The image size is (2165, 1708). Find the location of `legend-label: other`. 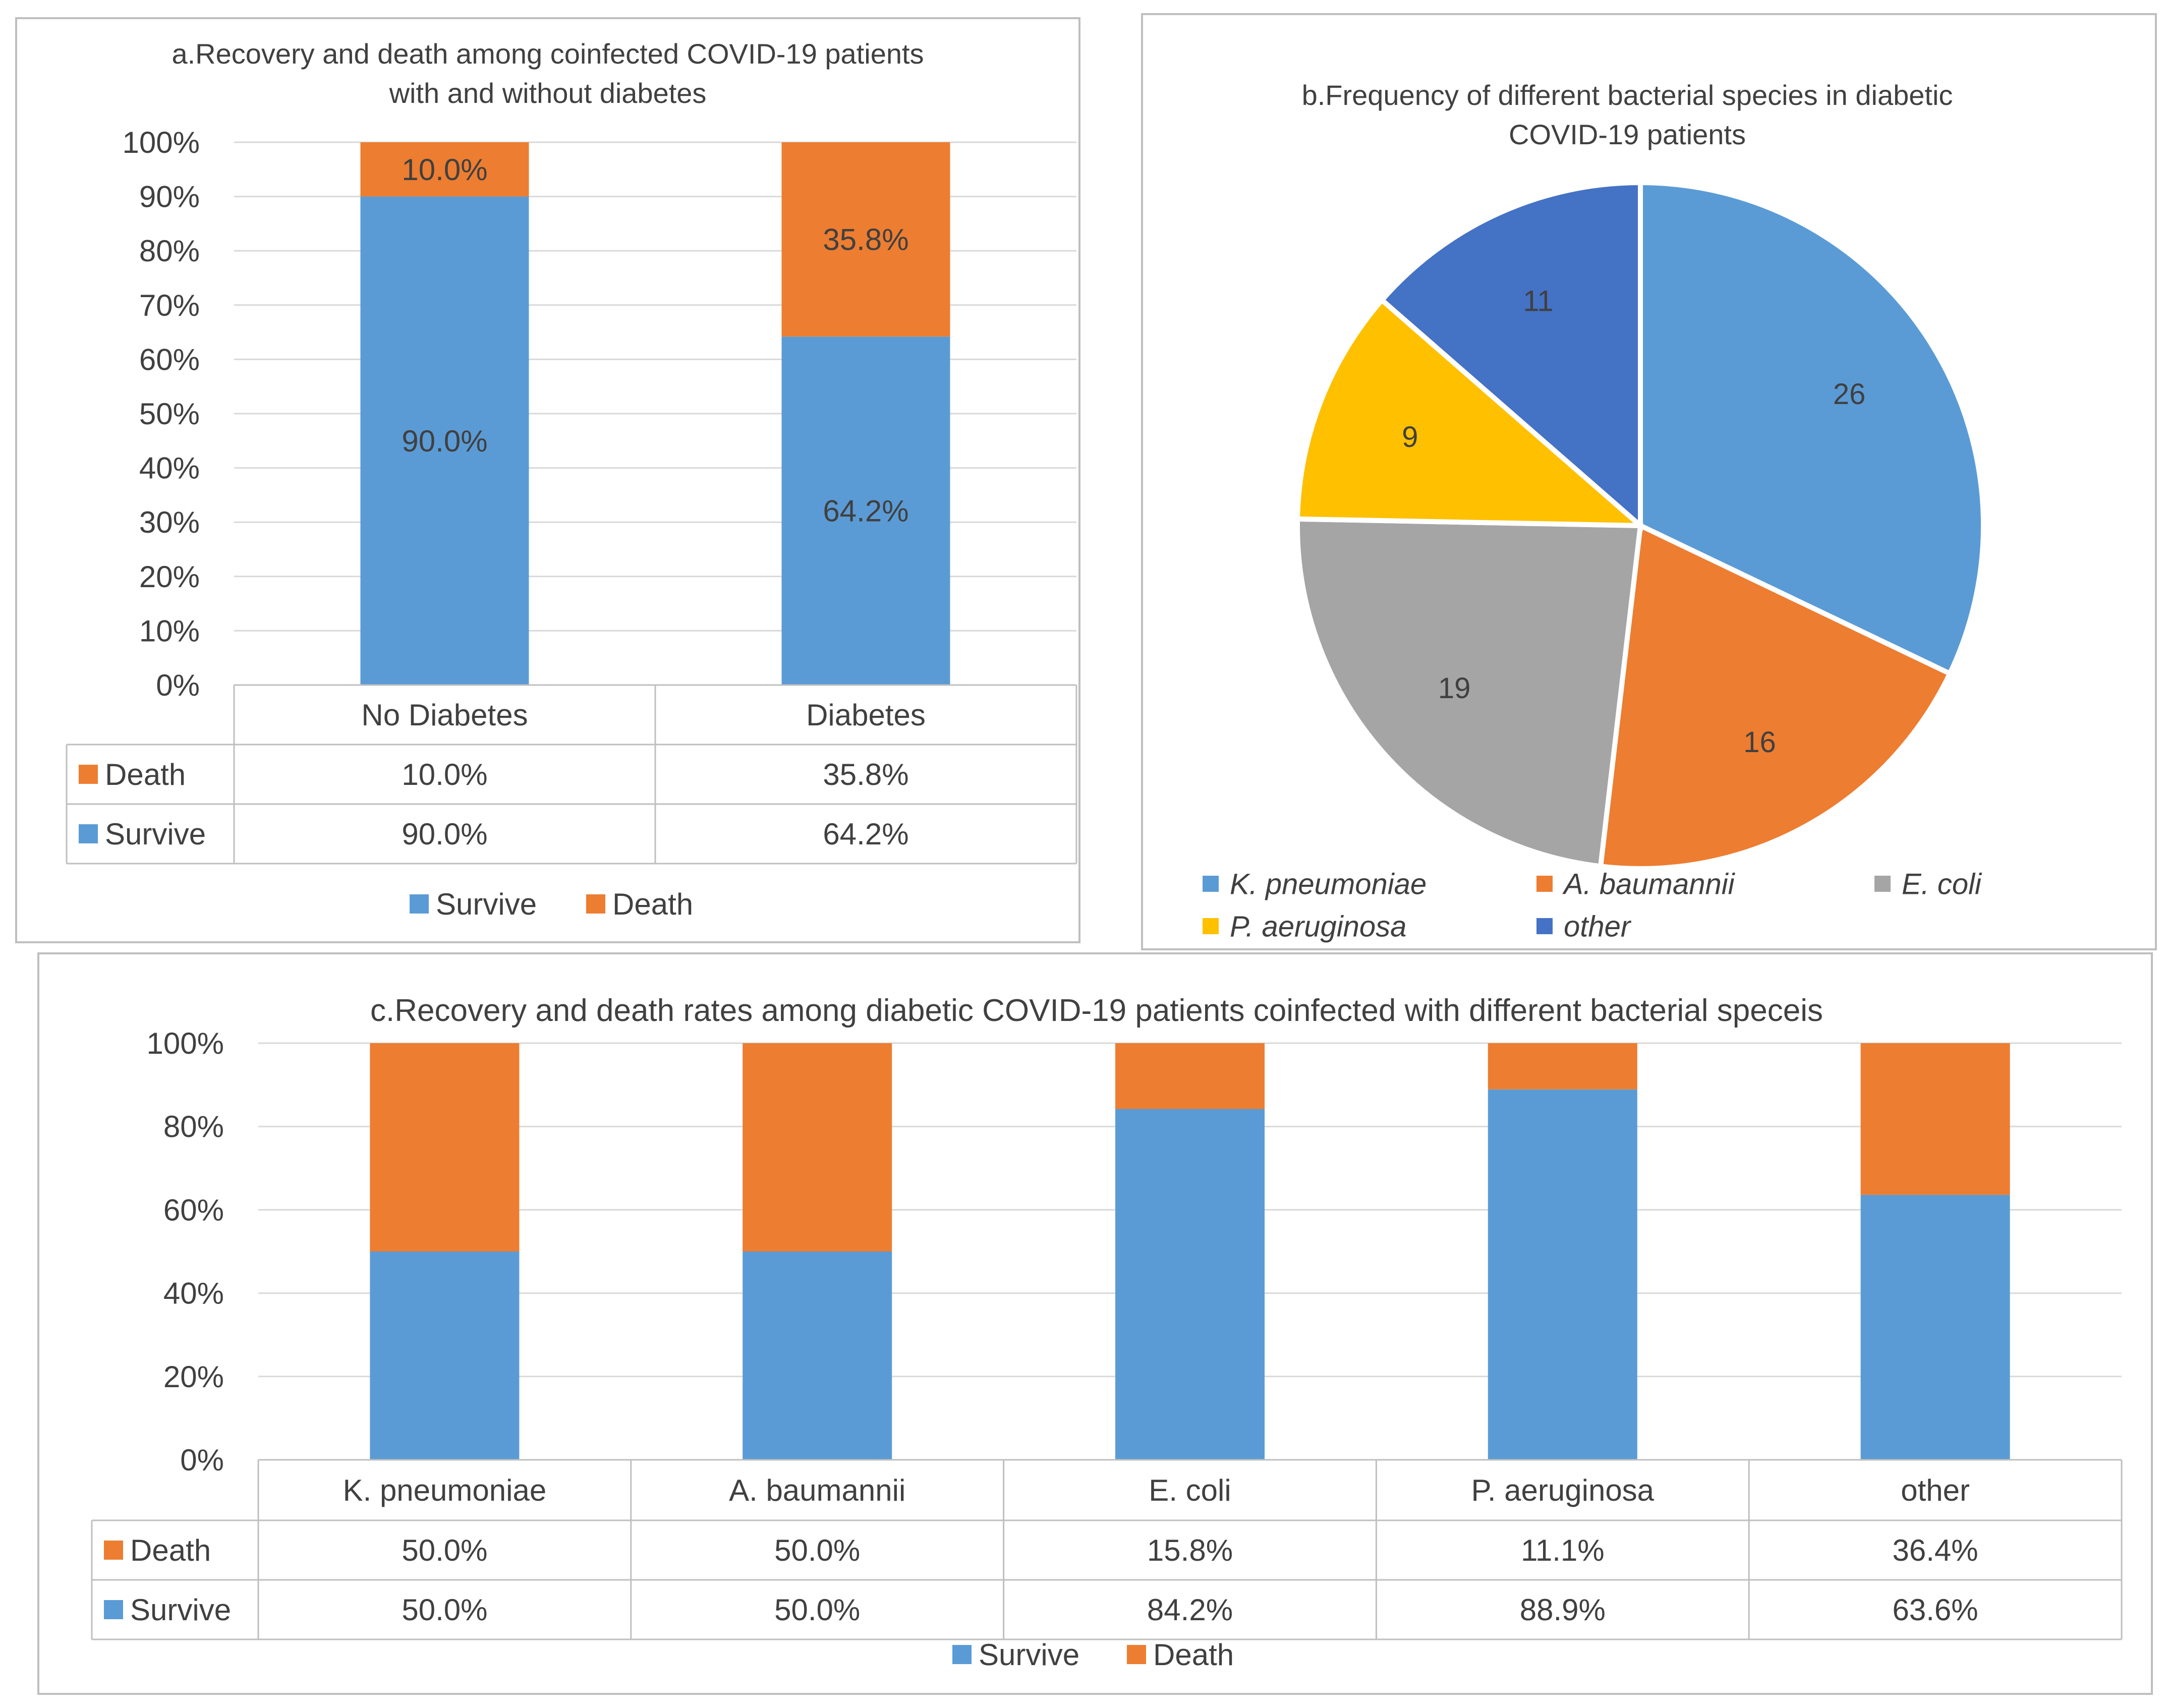

legend-label: other is located at coordinates (1598, 926).